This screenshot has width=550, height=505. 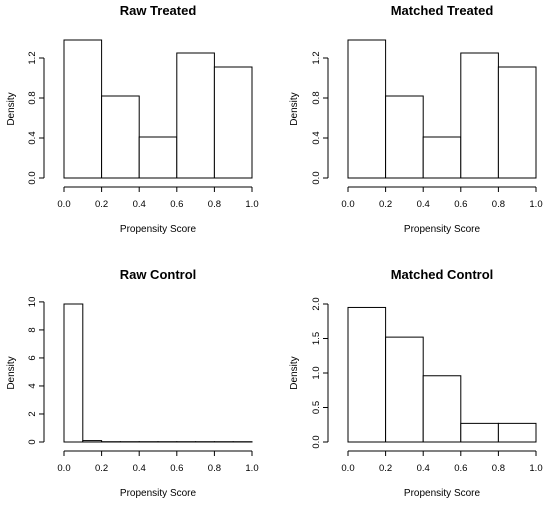 What do you see at coordinates (316, 407) in the screenshot?
I see `y-tick-label: 0.5` at bounding box center [316, 407].